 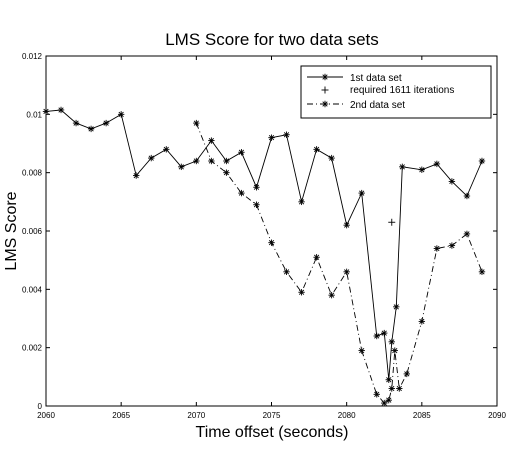 I want to click on y-tick-label: 0.006, so click(x=32, y=231).